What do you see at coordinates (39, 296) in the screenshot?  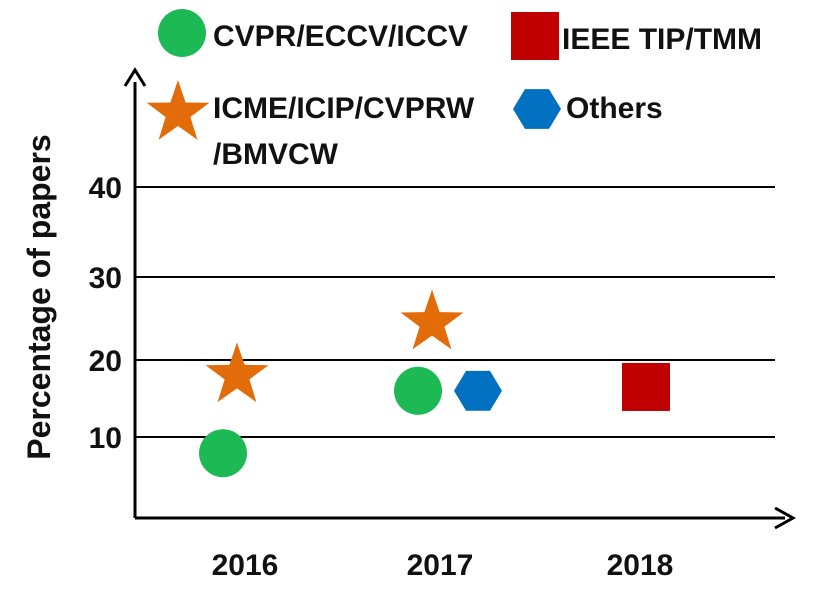 I see `y-axis-label: Percentage of papers` at bounding box center [39, 296].